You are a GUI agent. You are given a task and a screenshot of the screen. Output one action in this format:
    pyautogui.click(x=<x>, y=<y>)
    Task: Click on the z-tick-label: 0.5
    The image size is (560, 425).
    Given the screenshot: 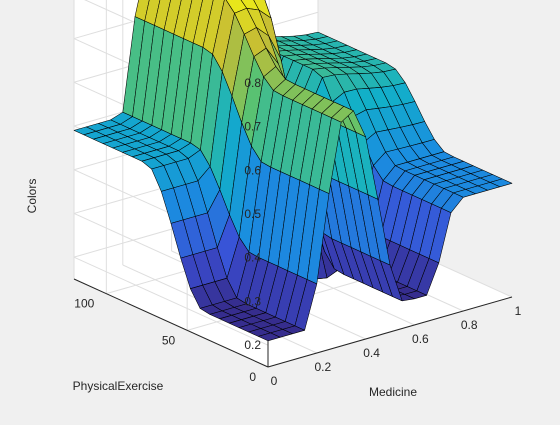 What is the action you would take?
    pyautogui.click(x=252, y=214)
    